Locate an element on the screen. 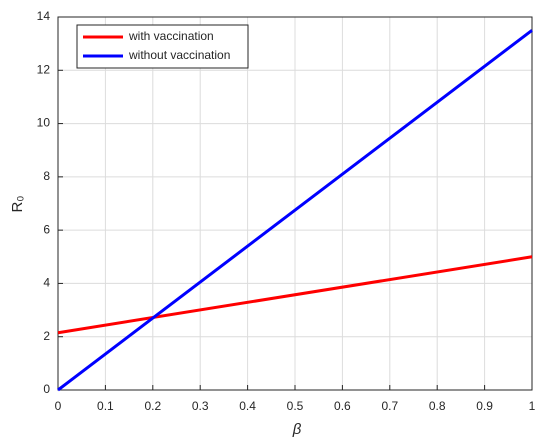 The height and width of the screenshot is (444, 550). x-tick-label: 0.2 is located at coordinates (152, 406).